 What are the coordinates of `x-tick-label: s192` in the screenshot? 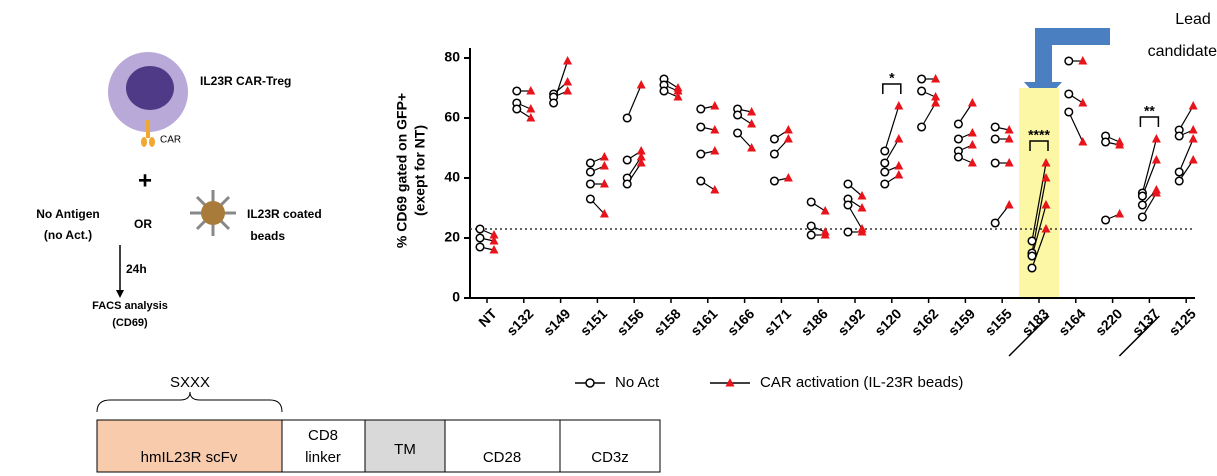 It's located at (850, 321).